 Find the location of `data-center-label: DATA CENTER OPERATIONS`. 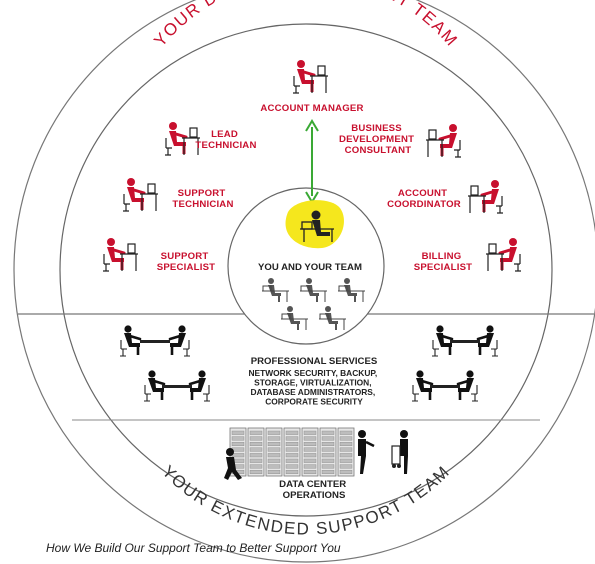

data-center-label: DATA CENTER OPERATIONS is located at coordinates (314, 490).